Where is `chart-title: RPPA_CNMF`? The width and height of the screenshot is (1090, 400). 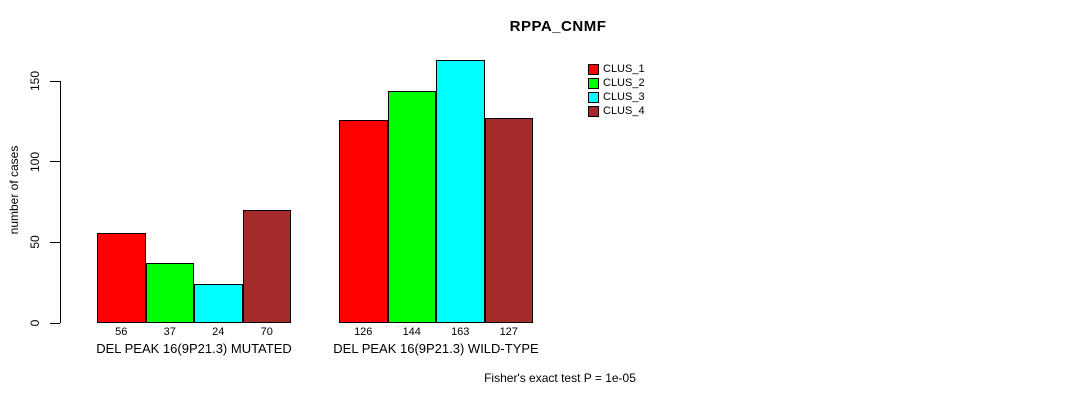
chart-title: RPPA_CNMF is located at coordinates (558, 26).